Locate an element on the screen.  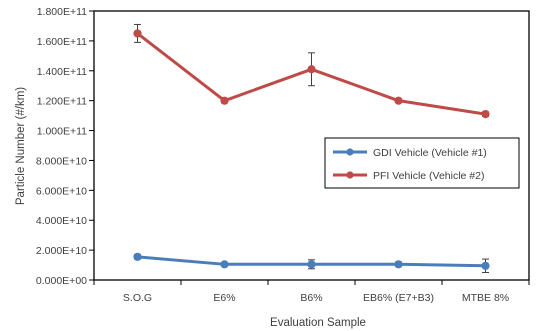
legend-label: PFI Vehicle (Vehicle #2) is located at coordinates (428, 176).